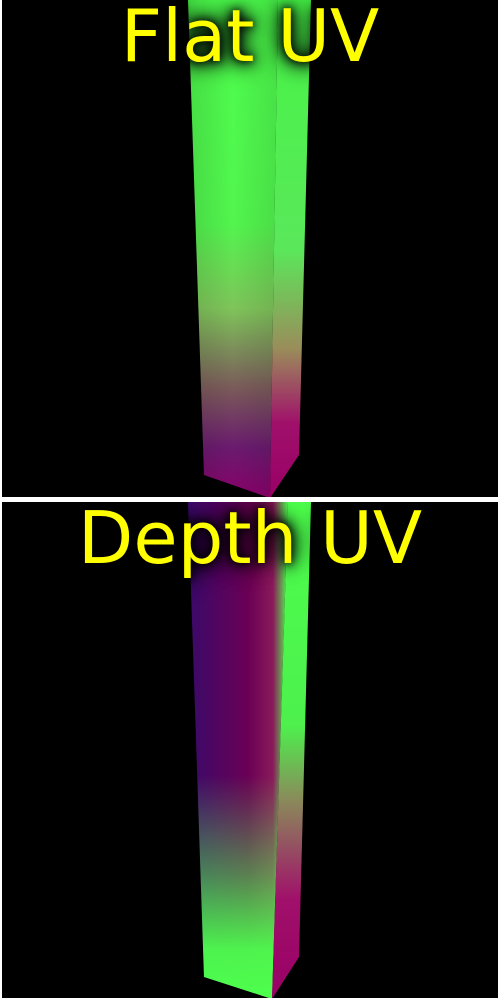 This screenshot has width=500, height=1000. I want to click on pillar-front-shade, so click(233, 248).